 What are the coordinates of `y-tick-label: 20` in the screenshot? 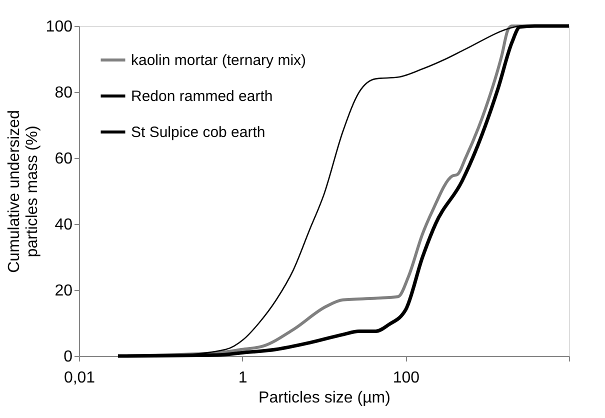 It's located at (63, 291).